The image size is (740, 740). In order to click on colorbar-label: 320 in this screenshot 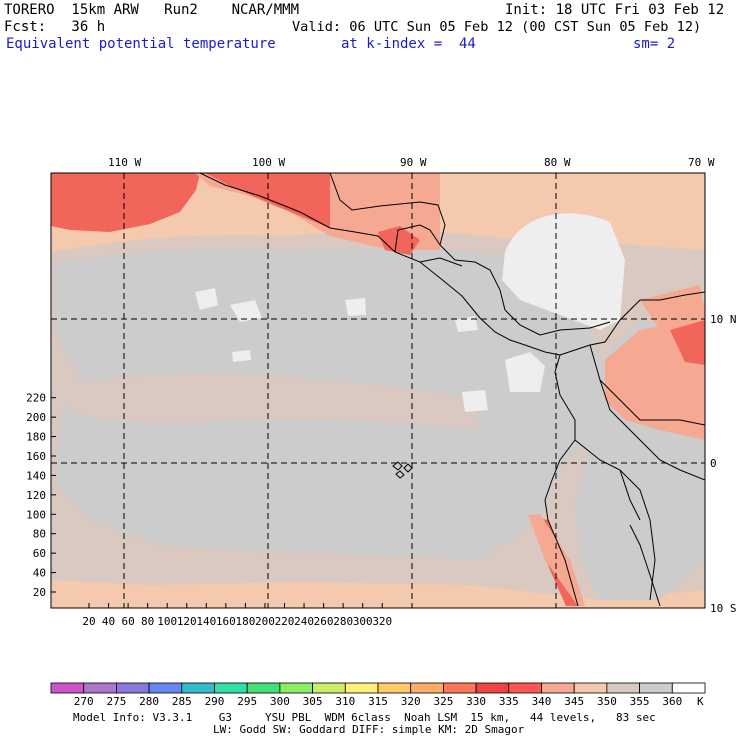, I will do `click(411, 701)`.